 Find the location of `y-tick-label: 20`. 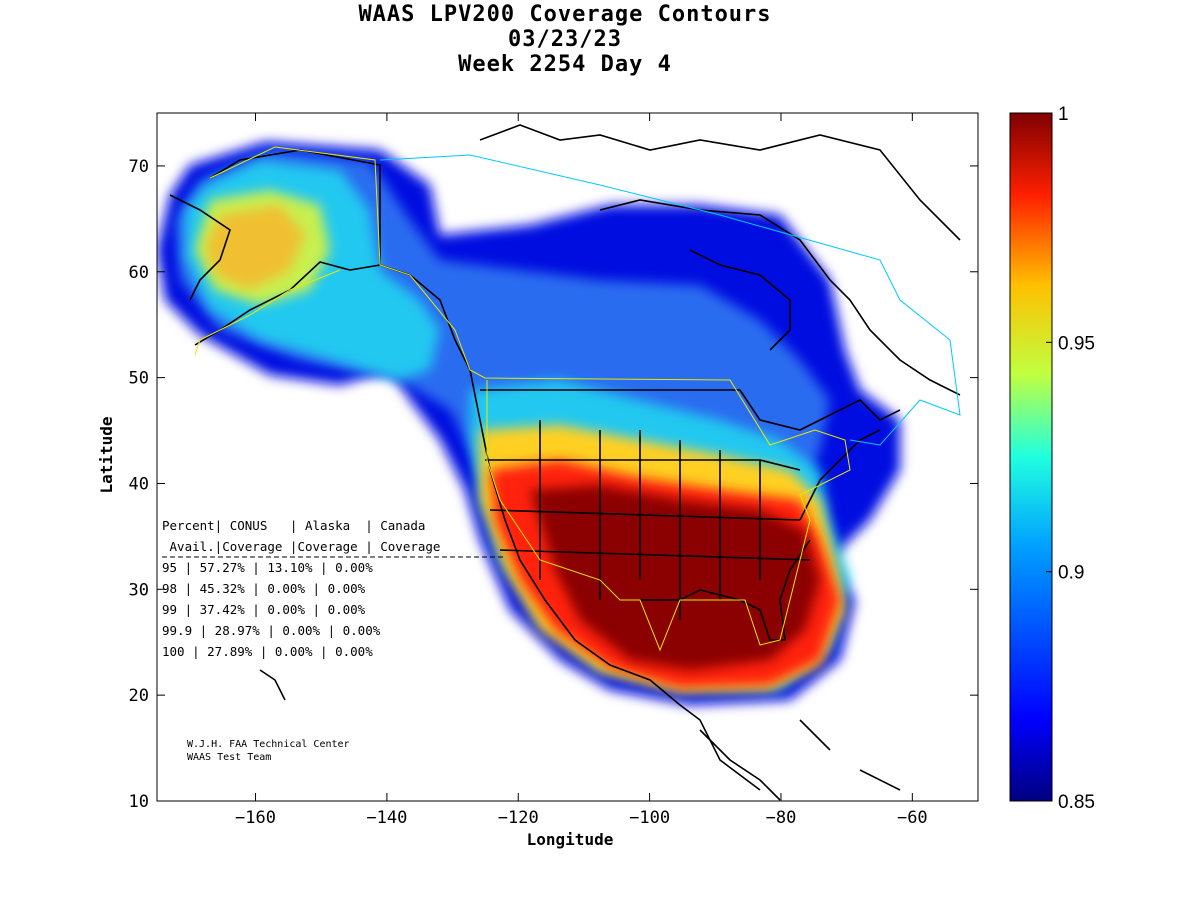

y-tick-label: 20 is located at coordinates (139, 696).